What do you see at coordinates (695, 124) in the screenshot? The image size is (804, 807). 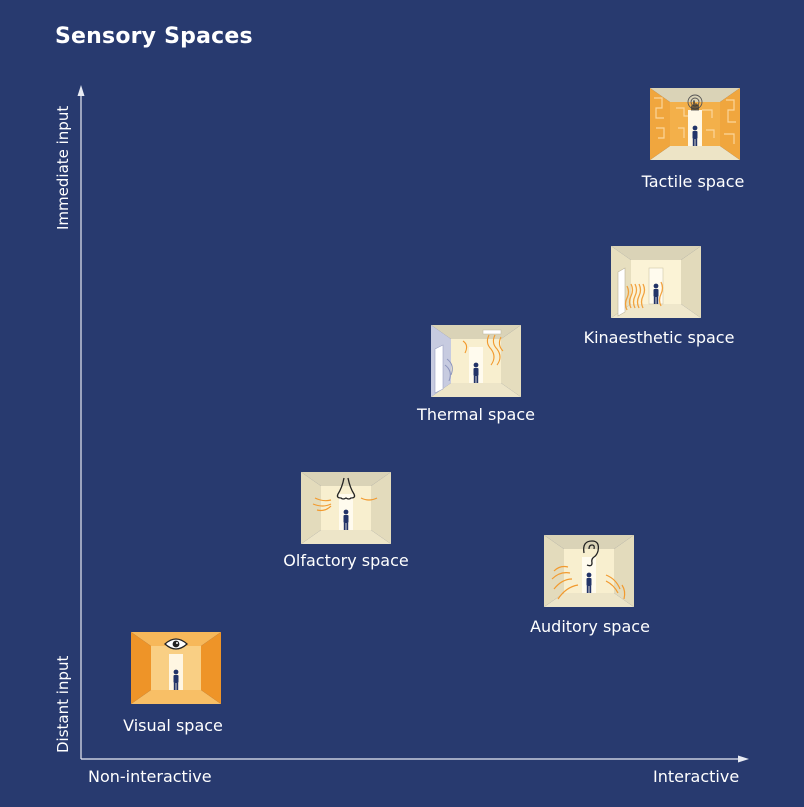 I see `tactile-room-illustration` at bounding box center [695, 124].